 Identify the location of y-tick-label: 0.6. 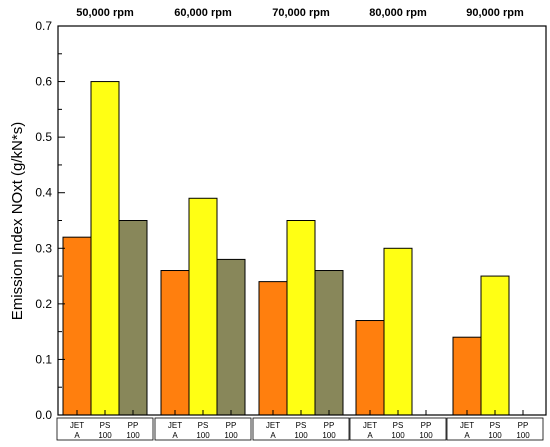
(43, 82).